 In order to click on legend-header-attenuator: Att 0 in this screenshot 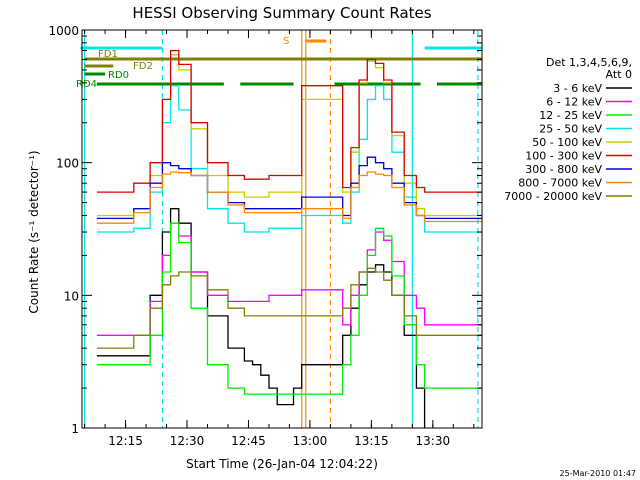, I will do `click(619, 74)`.